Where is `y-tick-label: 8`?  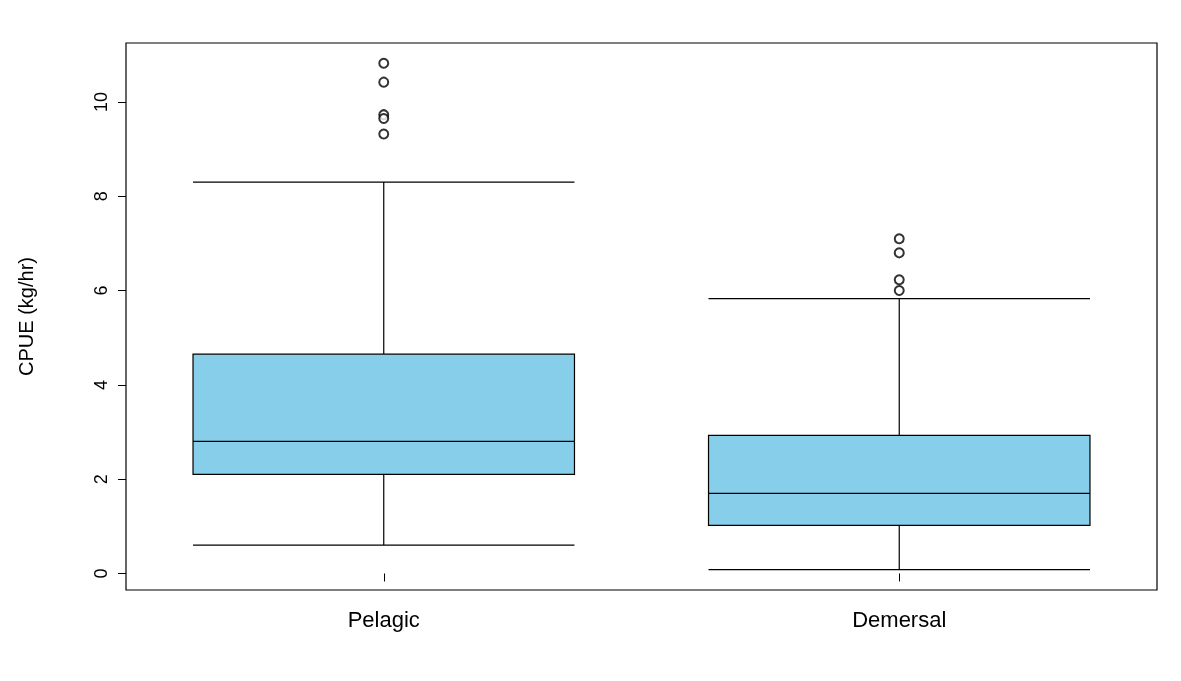
y-tick-label: 8 is located at coordinates (101, 196).